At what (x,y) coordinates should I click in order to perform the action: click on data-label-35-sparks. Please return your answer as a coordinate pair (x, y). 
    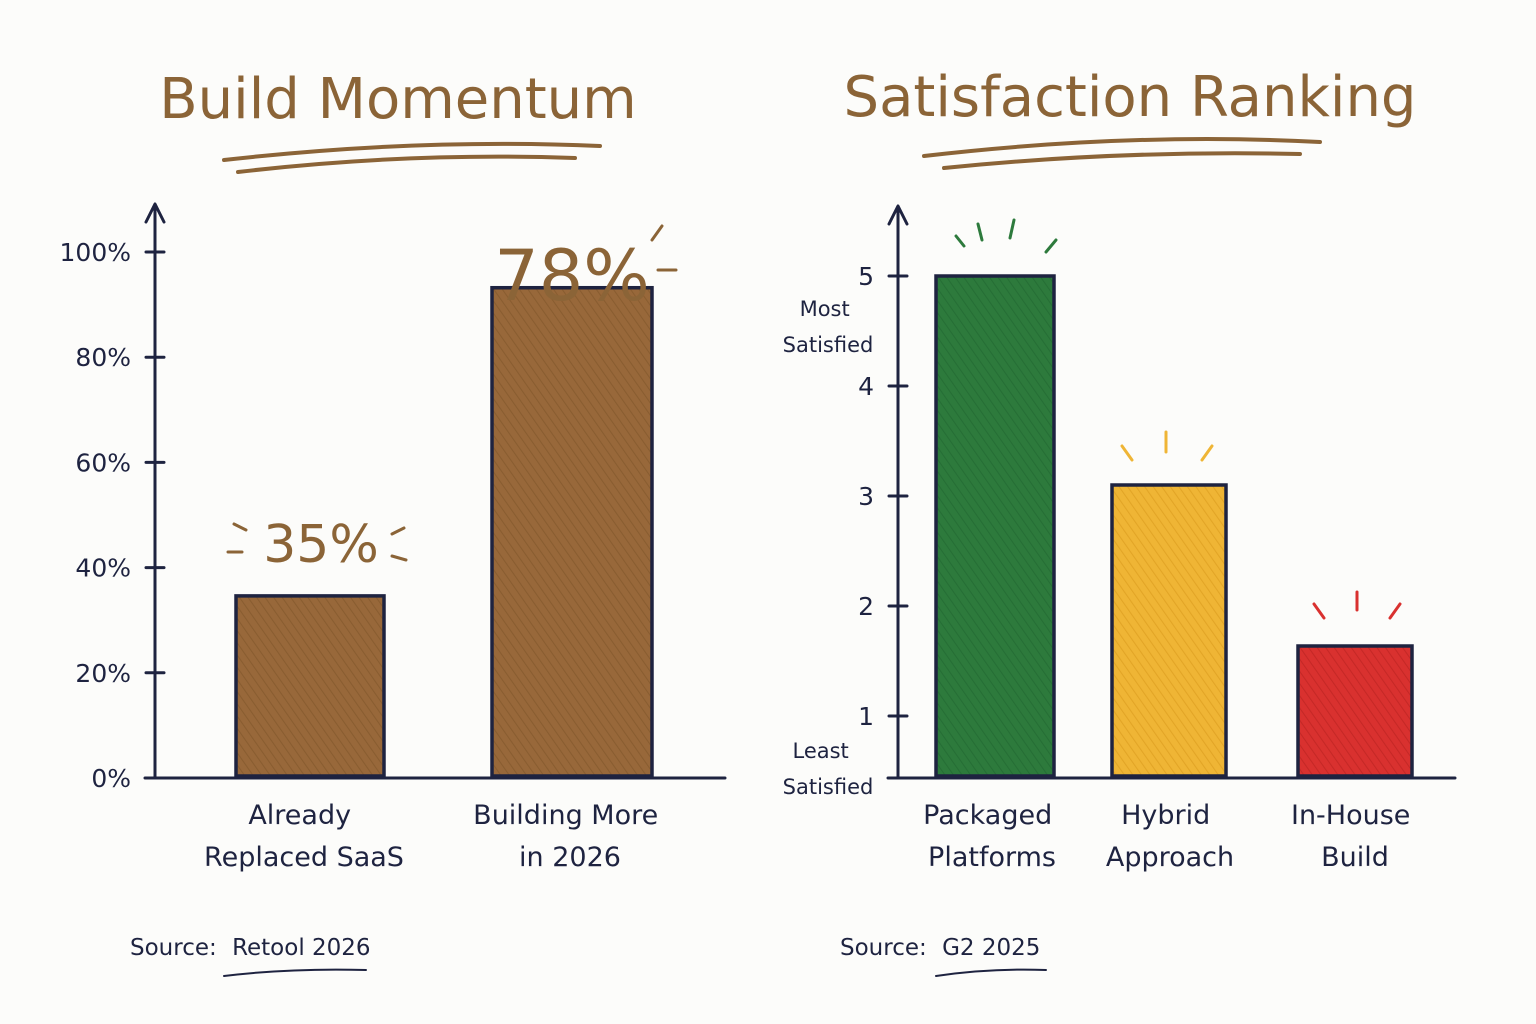
    Looking at the image, I should click on (317, 542).